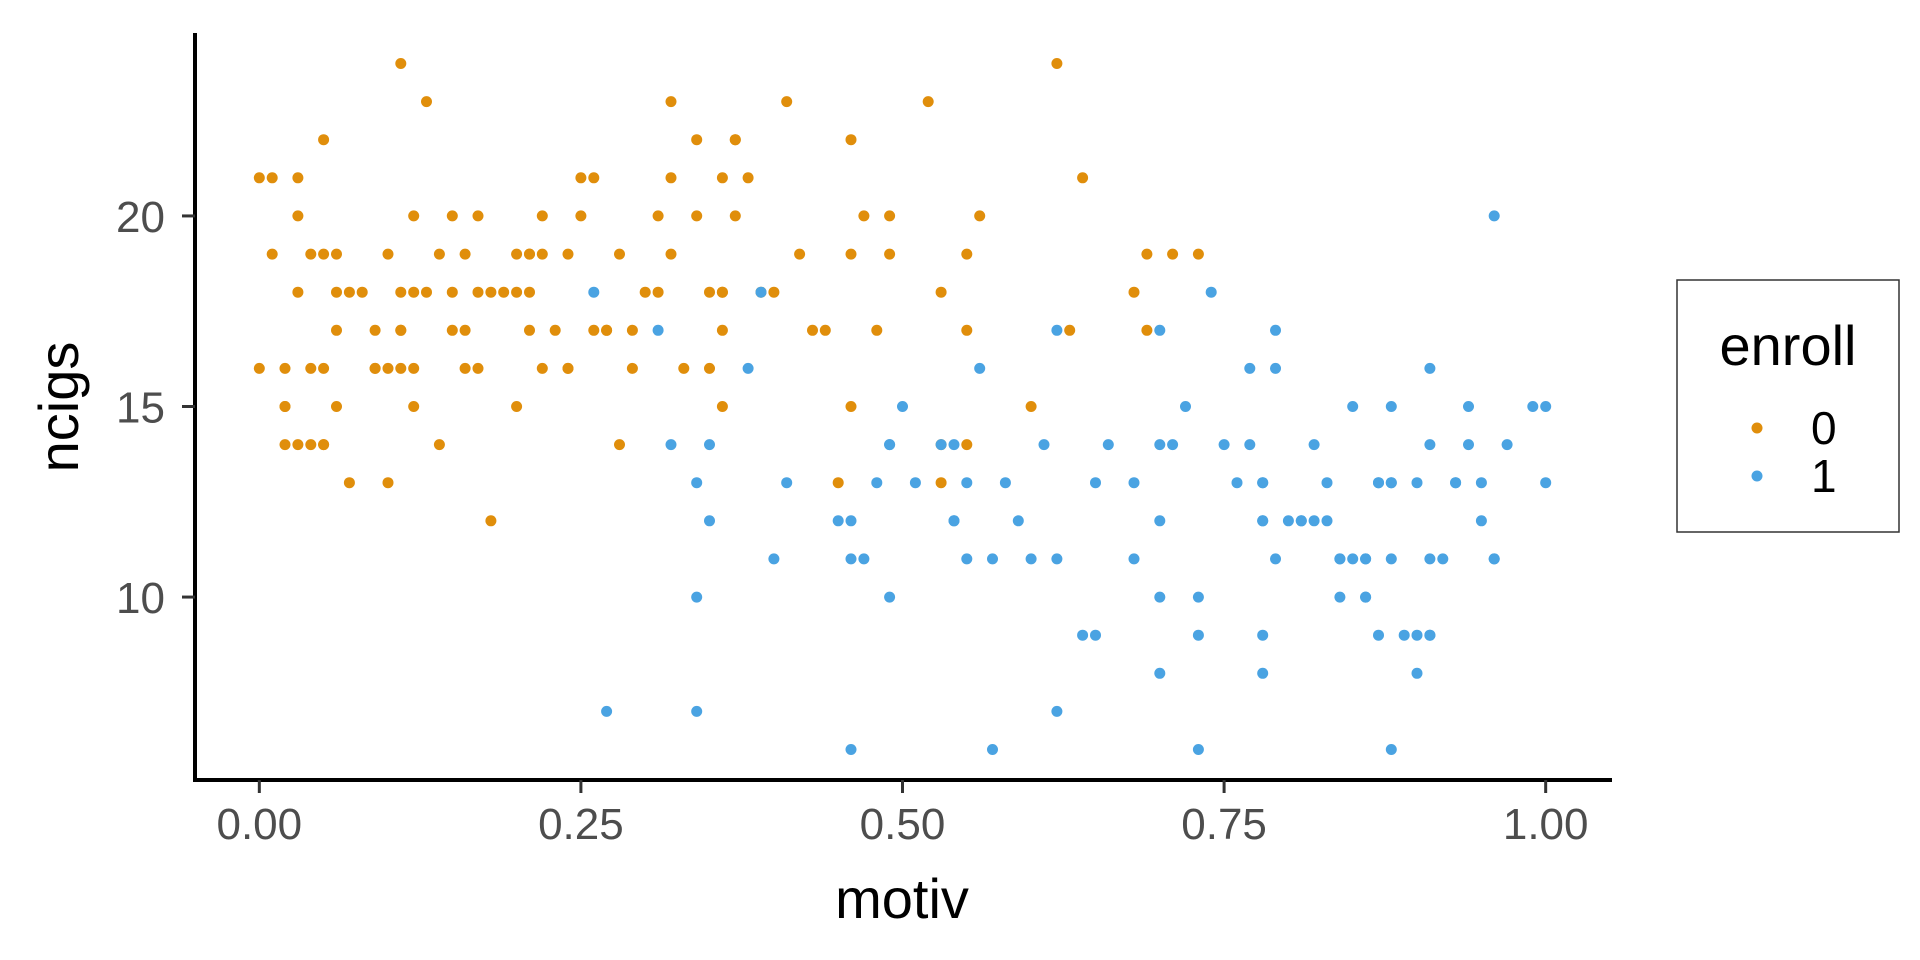  What do you see at coordinates (1224, 824) in the screenshot?
I see `x-tick-label-3: 0.75` at bounding box center [1224, 824].